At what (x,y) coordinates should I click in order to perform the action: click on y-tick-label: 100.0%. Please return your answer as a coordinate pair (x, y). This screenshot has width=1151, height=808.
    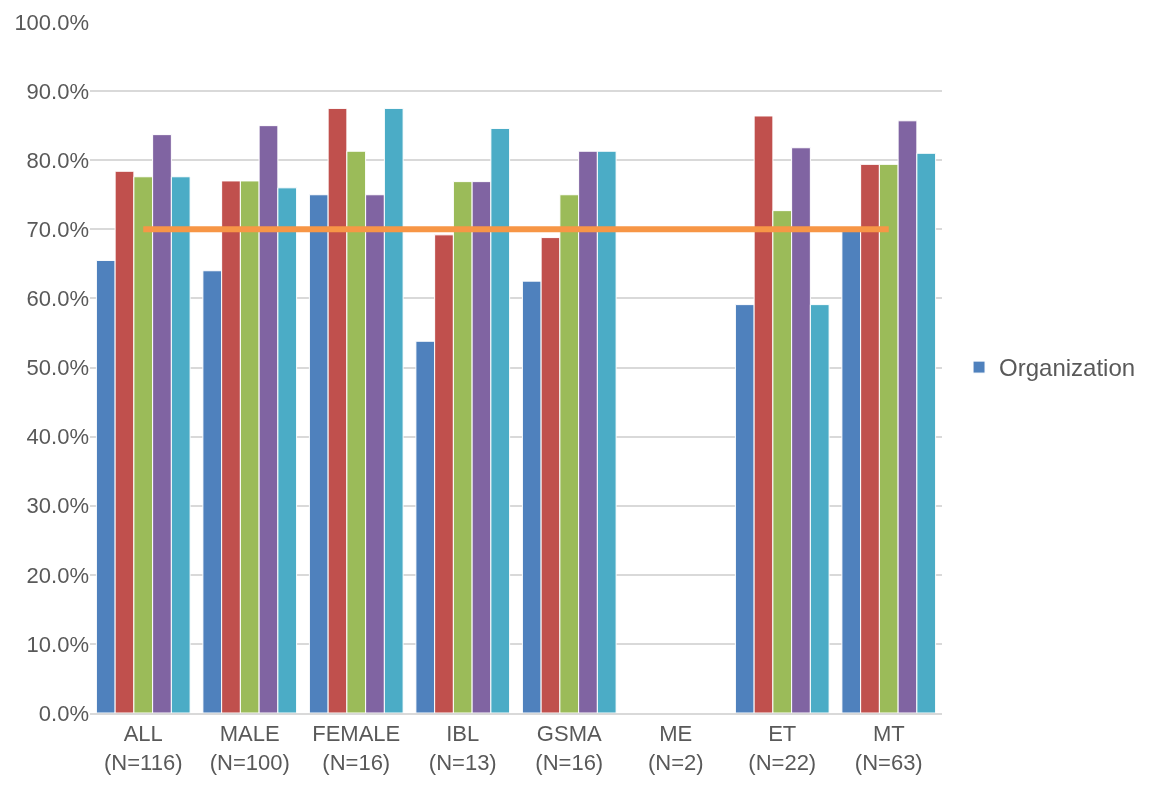
    Looking at the image, I should click on (51, 22).